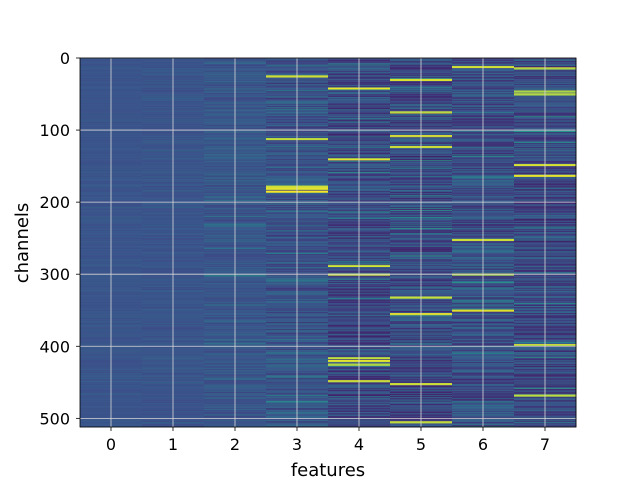 The width and height of the screenshot is (640, 480). What do you see at coordinates (483, 444) in the screenshot?
I see `x-tick-label: 6` at bounding box center [483, 444].